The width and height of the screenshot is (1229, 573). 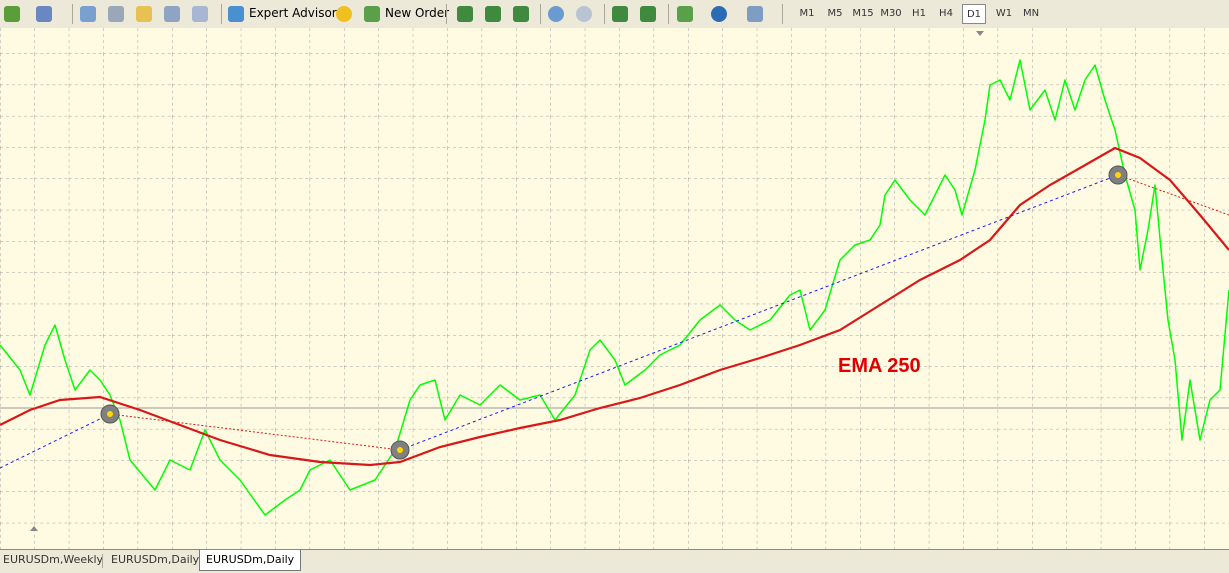 I want to click on expert-advisors-icon, so click(x=236, y=14).